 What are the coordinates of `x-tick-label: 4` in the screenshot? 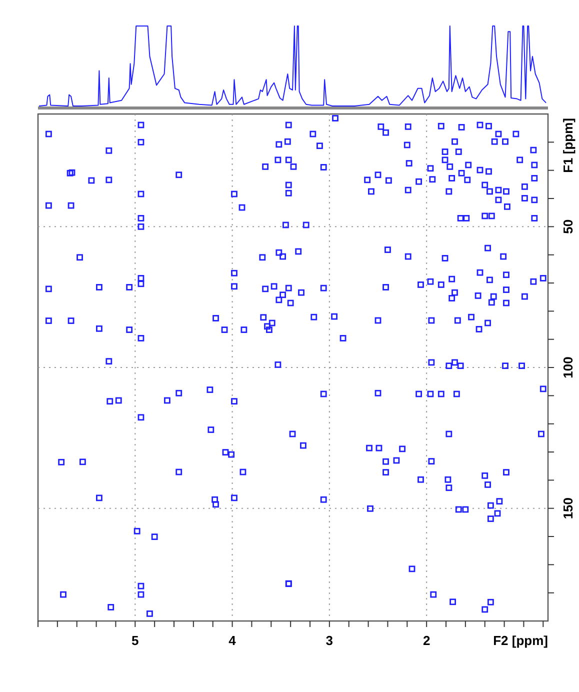 It's located at (232, 640).